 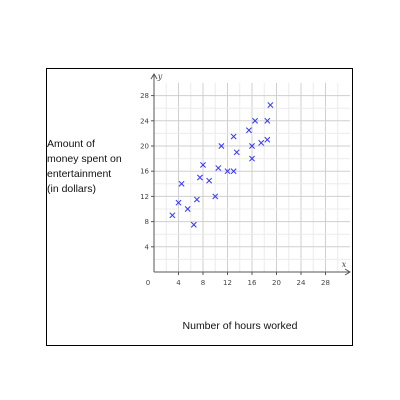 What do you see at coordinates (147, 247) in the screenshot?
I see `y-tick-label: 4` at bounding box center [147, 247].